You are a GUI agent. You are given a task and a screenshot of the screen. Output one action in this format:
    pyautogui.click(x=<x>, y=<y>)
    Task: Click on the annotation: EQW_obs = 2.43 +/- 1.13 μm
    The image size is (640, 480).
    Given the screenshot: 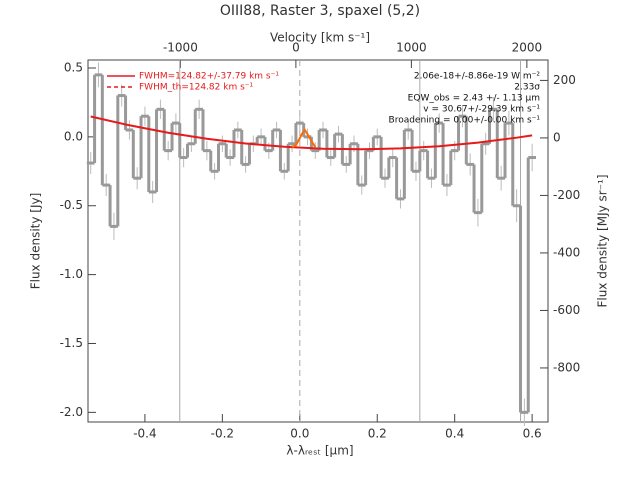 What is the action you would take?
    pyautogui.click(x=474, y=99)
    